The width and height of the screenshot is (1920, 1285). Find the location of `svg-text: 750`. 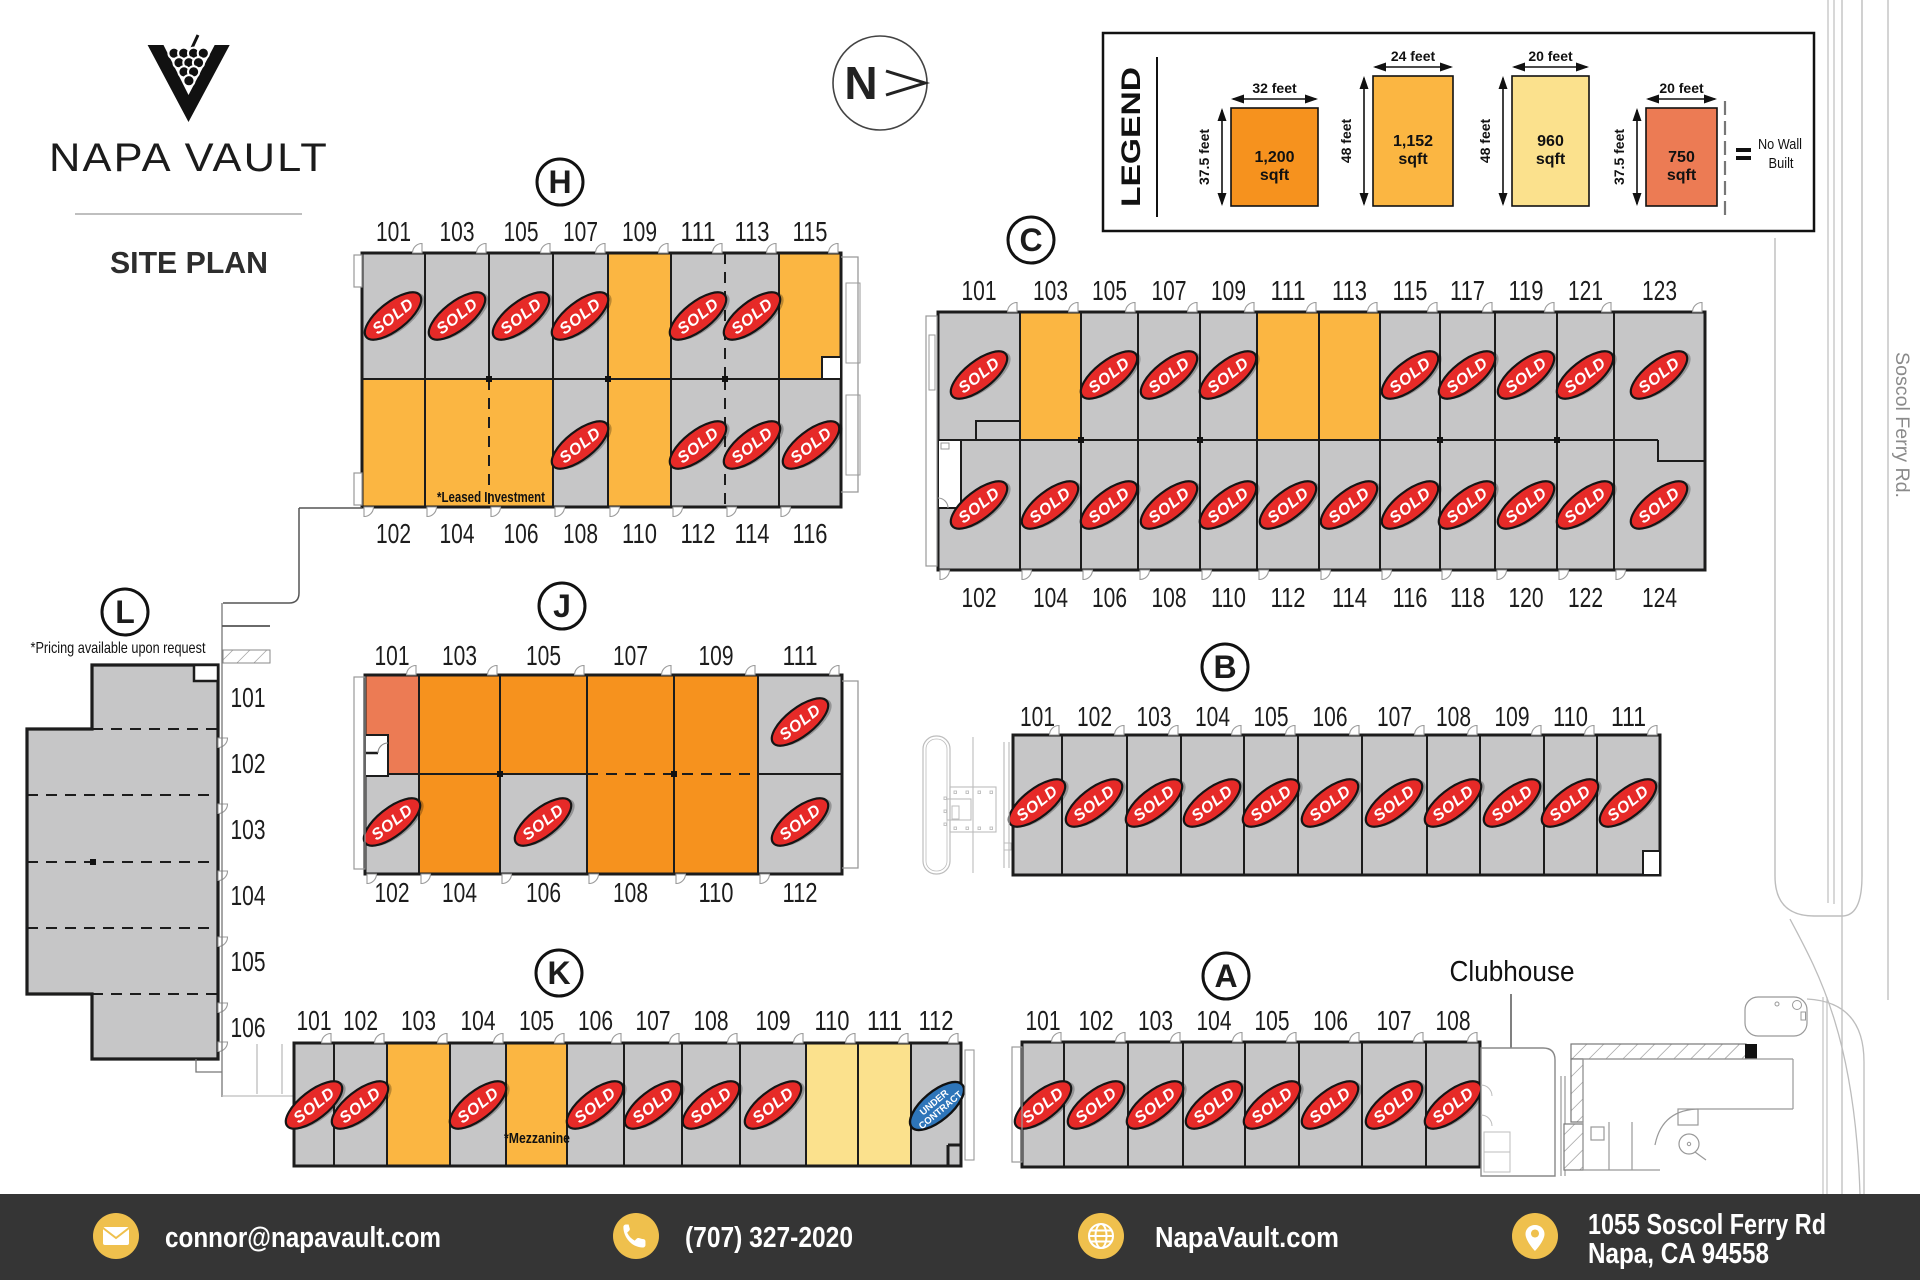

svg-text: 750 is located at coordinates (1681, 157).